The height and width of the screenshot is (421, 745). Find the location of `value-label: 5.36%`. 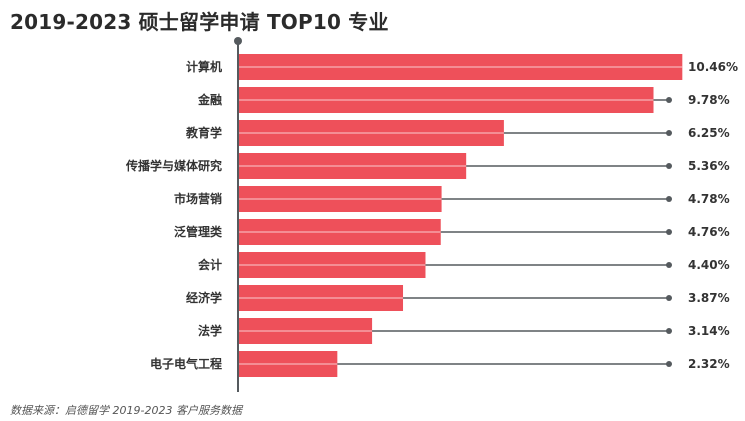

value-label: 5.36% is located at coordinates (709, 166).